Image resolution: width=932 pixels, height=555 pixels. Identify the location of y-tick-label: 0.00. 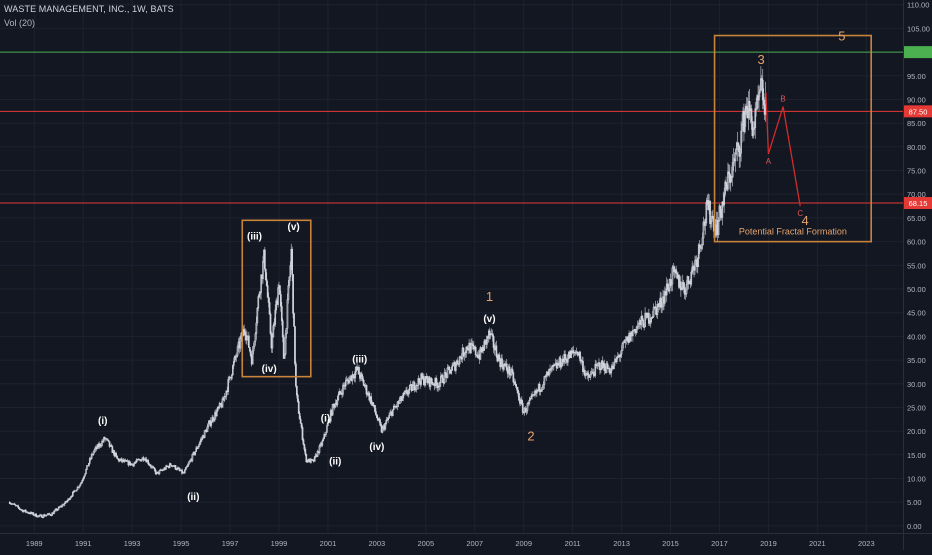
(914, 526).